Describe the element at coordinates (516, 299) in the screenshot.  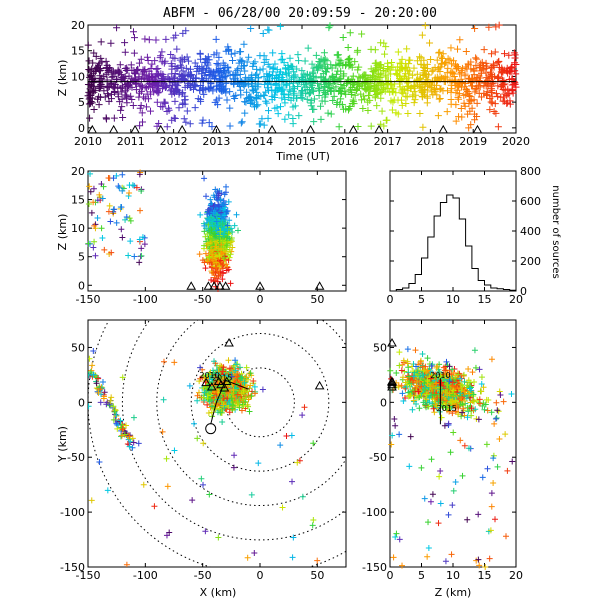
I see `p3-xtick-label: 20` at that location.